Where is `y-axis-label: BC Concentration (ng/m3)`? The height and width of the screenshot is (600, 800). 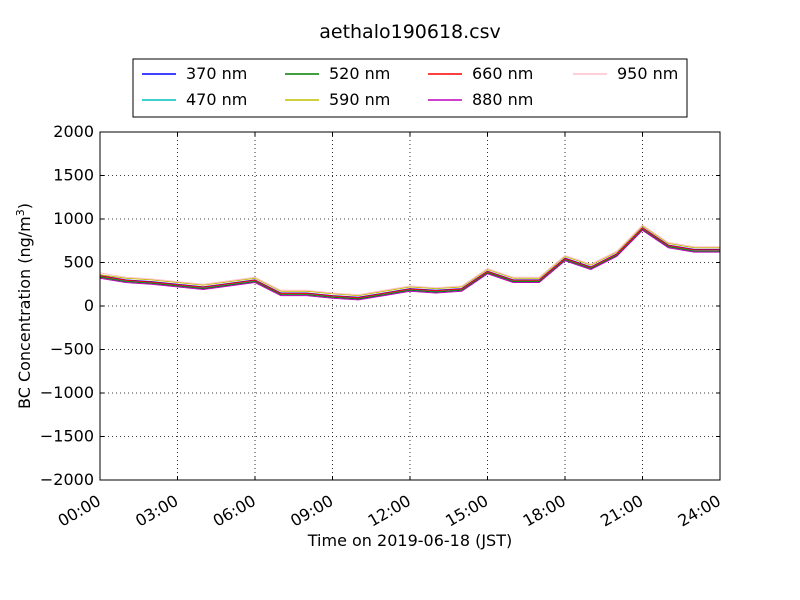
y-axis-label: BC Concentration (ng/m3) is located at coordinates (24, 306).